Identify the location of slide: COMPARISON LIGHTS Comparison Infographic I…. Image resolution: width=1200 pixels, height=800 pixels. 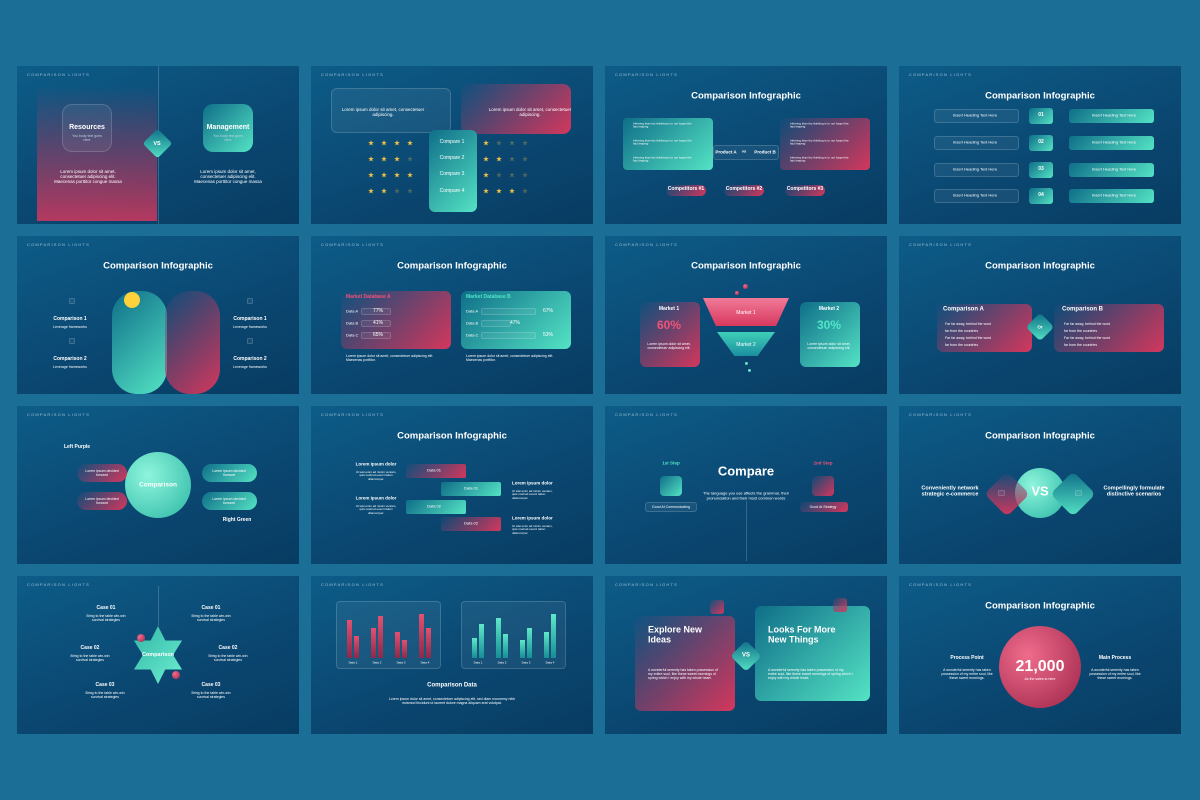
(746, 145).